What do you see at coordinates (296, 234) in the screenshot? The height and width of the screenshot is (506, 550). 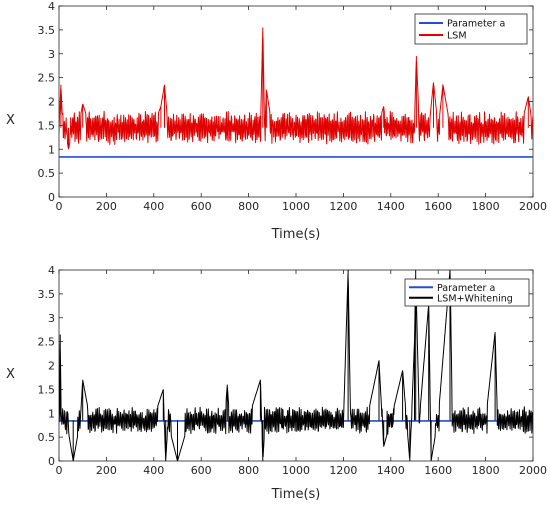 I see `top-chart-x-label: Time(s)` at bounding box center [296, 234].